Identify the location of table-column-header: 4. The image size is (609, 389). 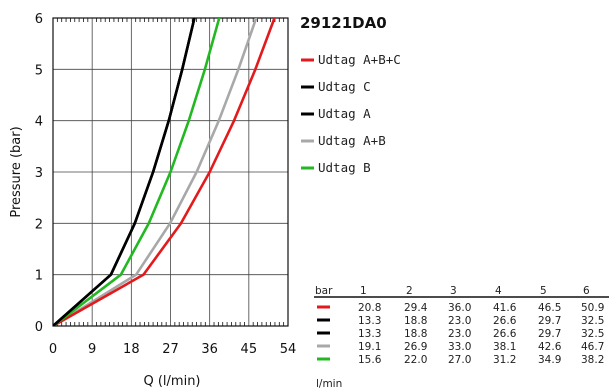
(498, 291).